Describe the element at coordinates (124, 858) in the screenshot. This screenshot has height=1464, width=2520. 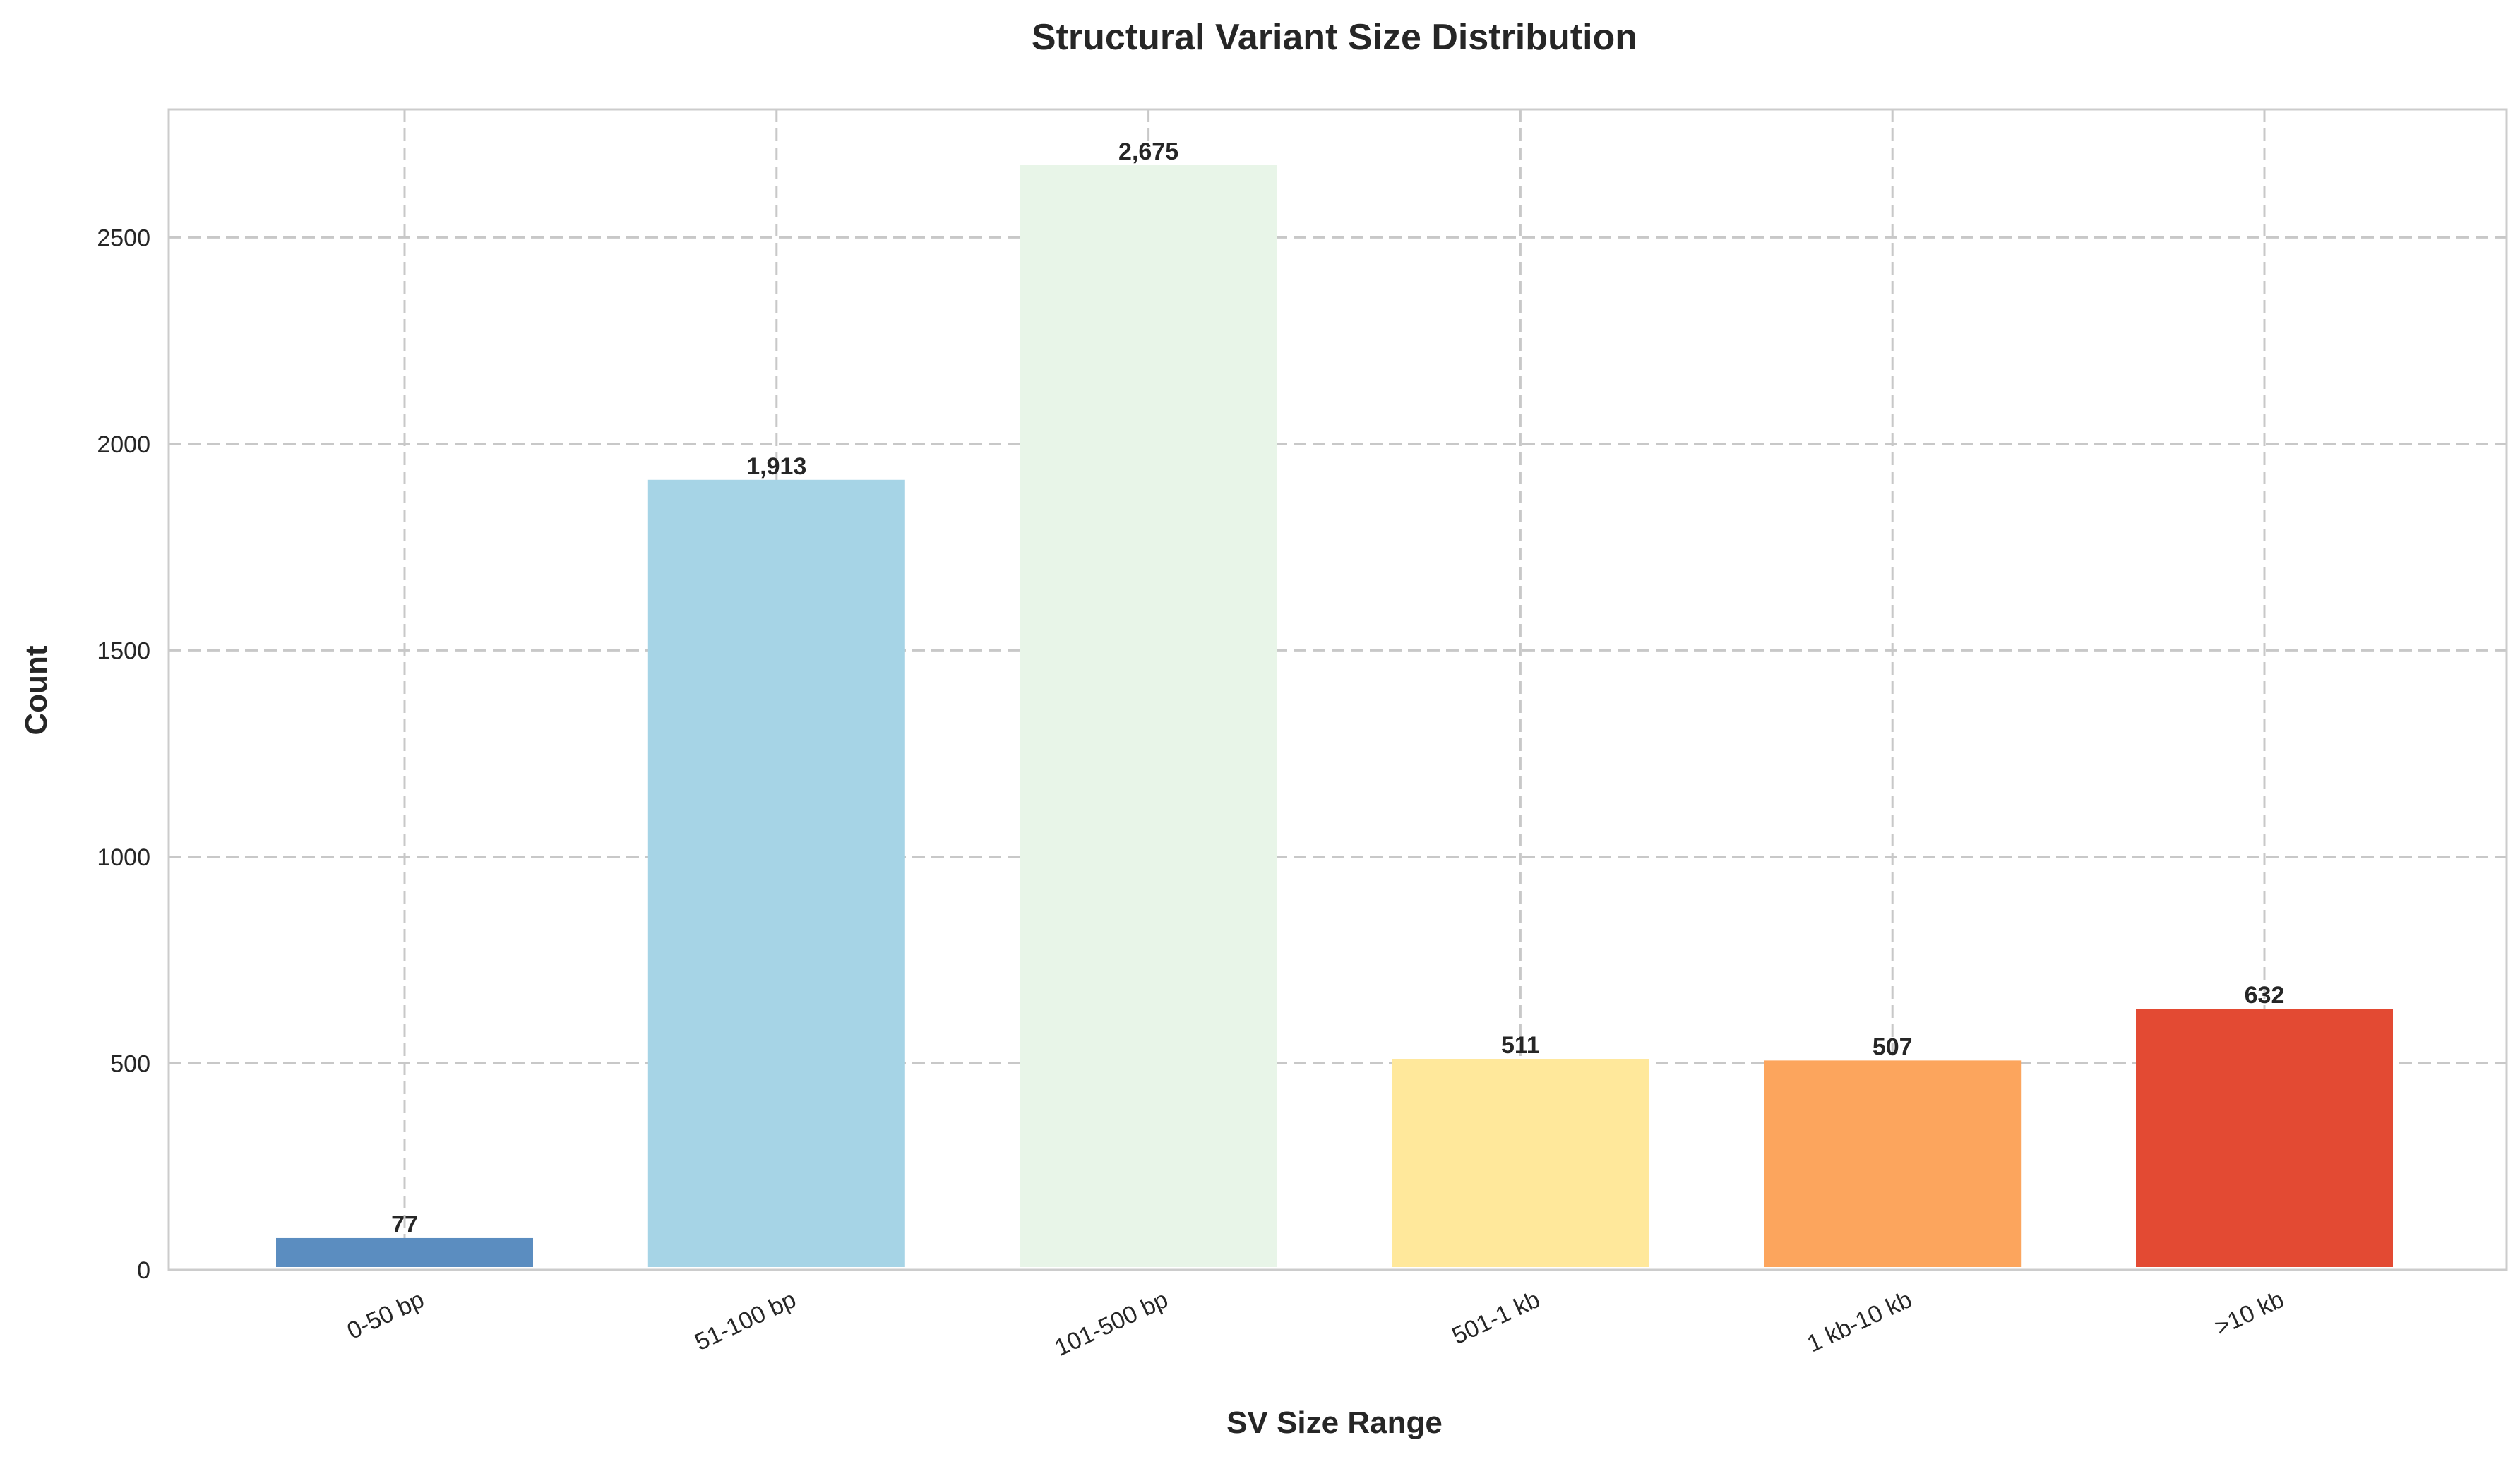
I see `y-tick-label: 1000` at that location.